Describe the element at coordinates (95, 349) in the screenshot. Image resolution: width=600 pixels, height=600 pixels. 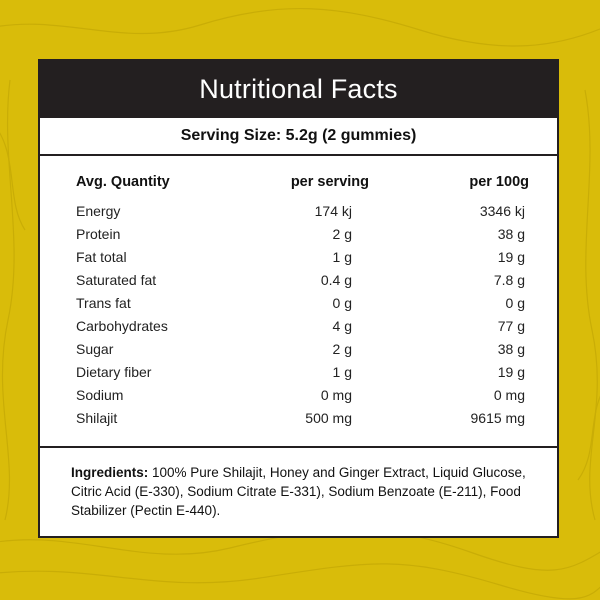
I see `nutrient-name: Sugar` at that location.